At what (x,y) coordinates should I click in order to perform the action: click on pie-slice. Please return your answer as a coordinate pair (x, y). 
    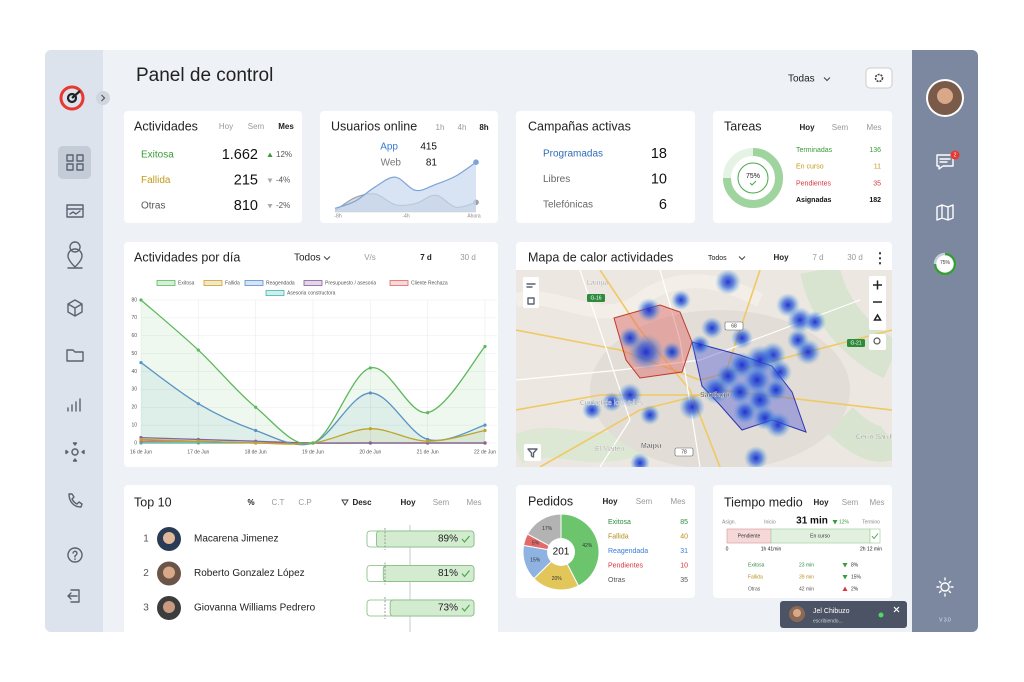
    Looking at the image, I should click on (580, 550).